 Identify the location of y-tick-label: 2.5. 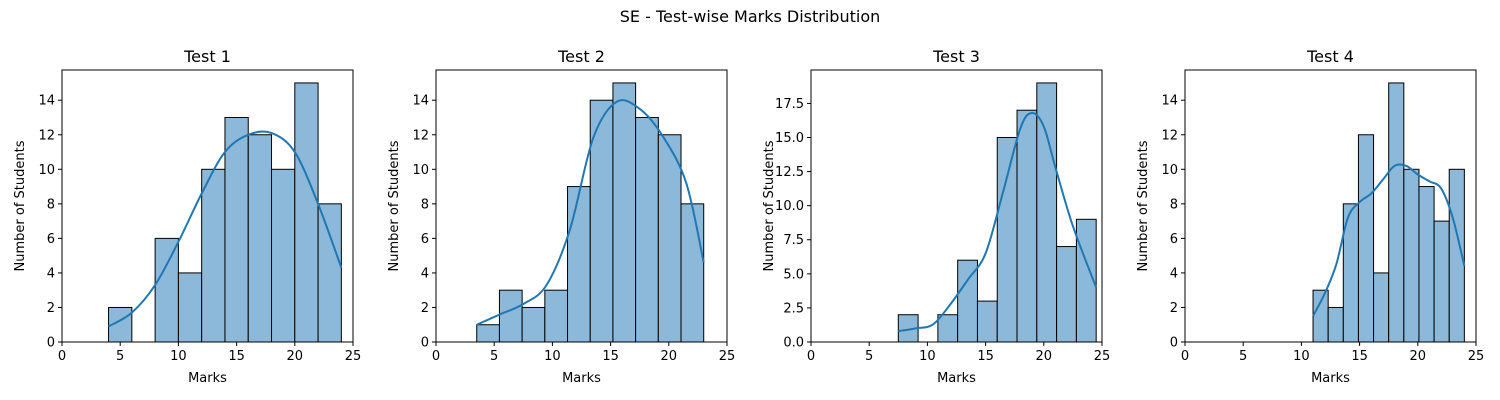
(793, 308).